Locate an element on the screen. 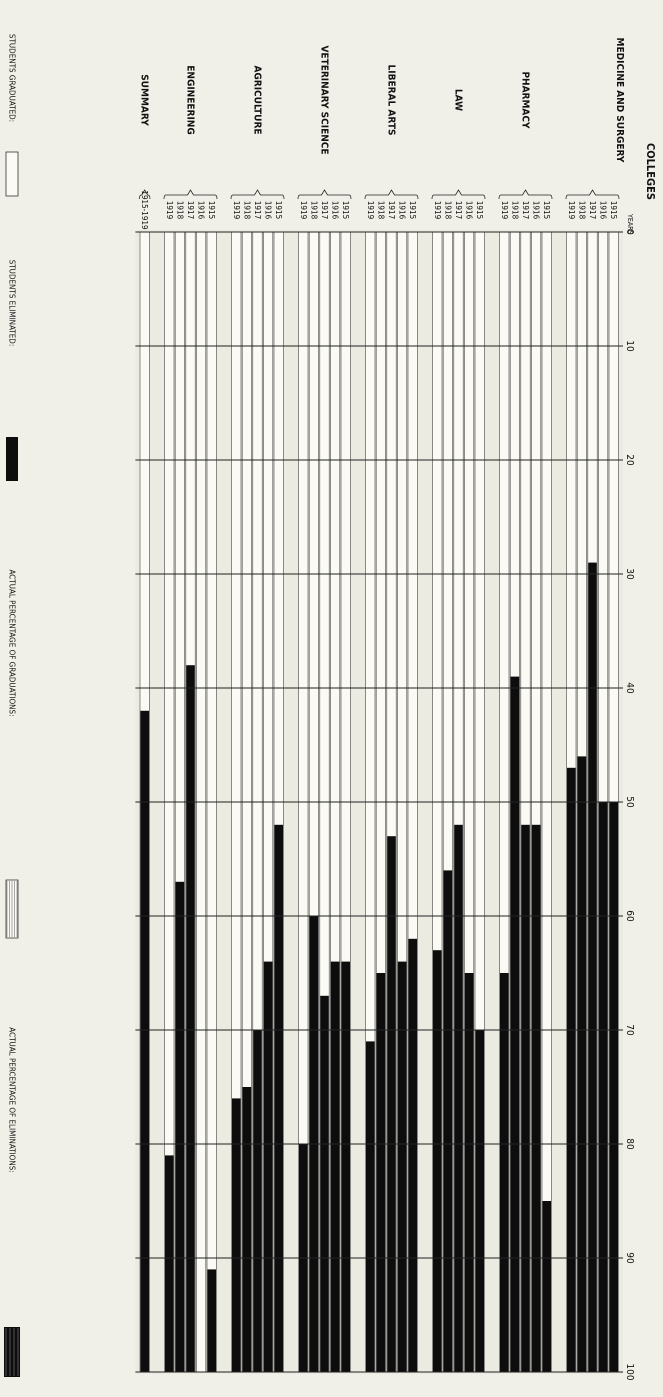  x-tick-label: 40 is located at coordinates (629, 688).